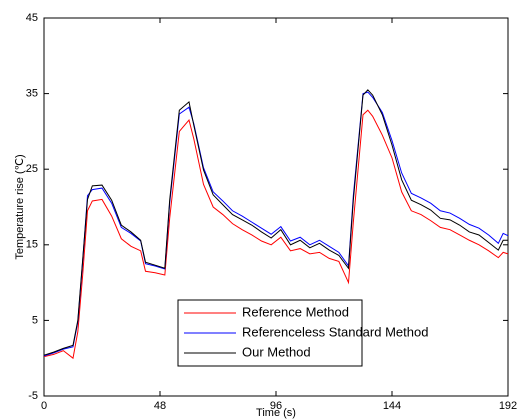 This screenshot has width=527, height=419. Describe the element at coordinates (276, 406) in the screenshot. I see `x-tick-label: 96` at that location.